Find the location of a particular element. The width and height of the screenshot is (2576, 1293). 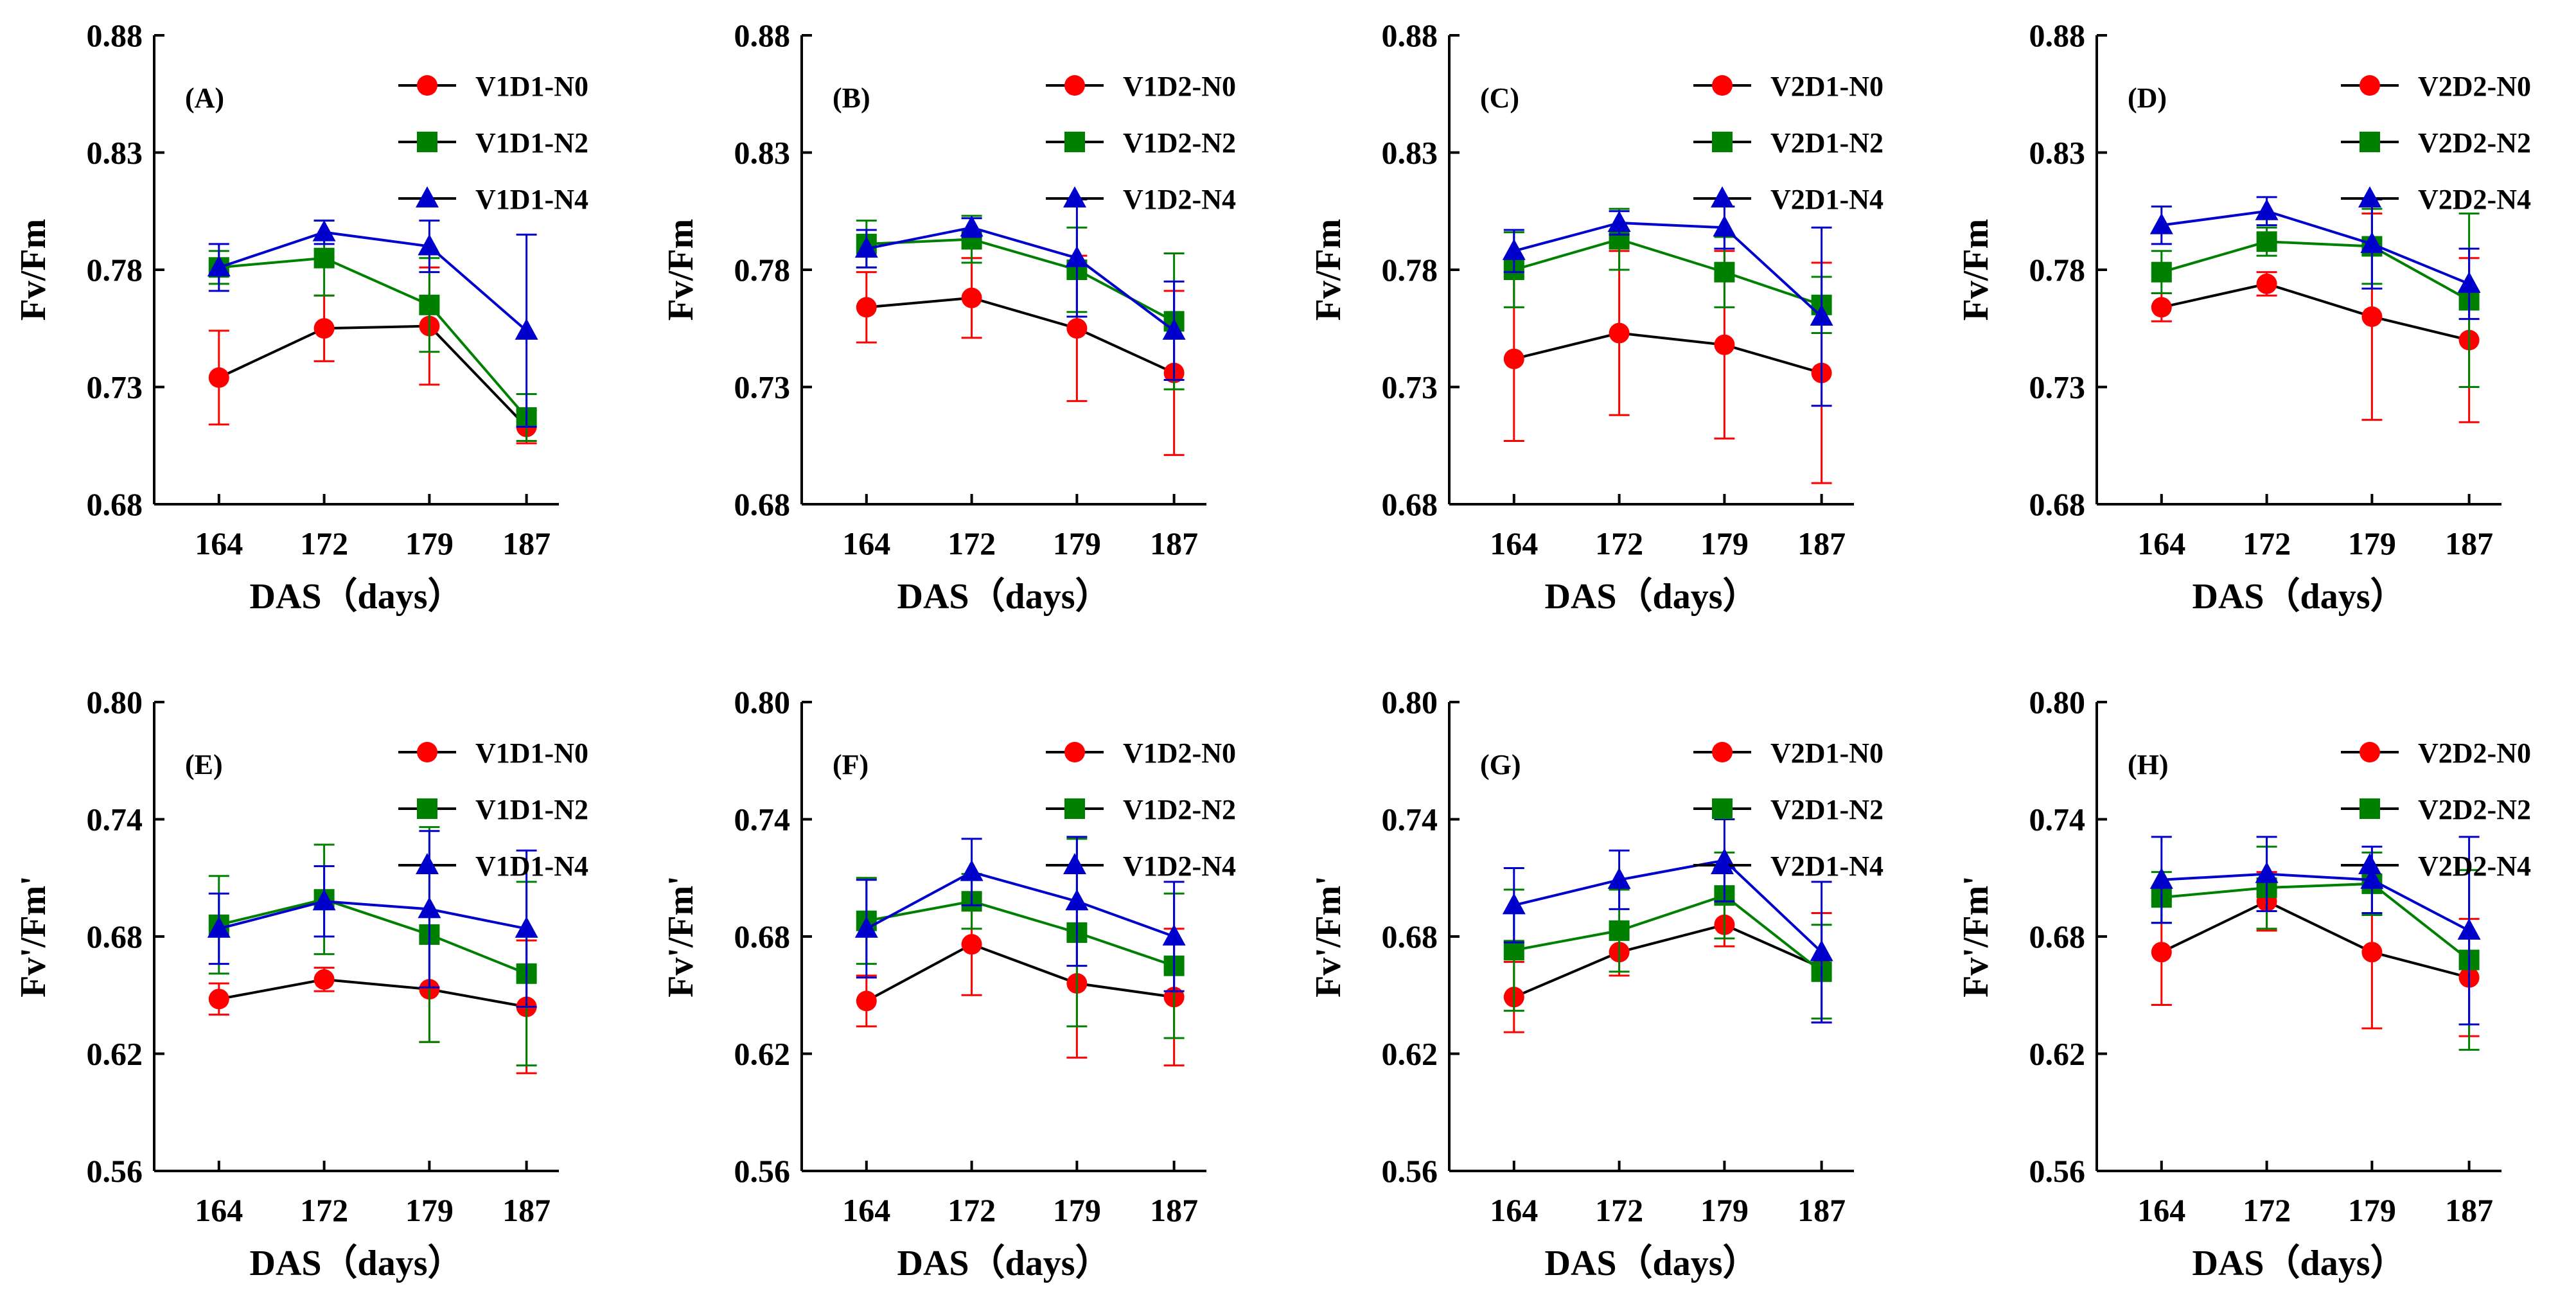

legend: V2D1-N0 V2D1-N2 V2D1-N4 is located at coordinates (1788, 143).